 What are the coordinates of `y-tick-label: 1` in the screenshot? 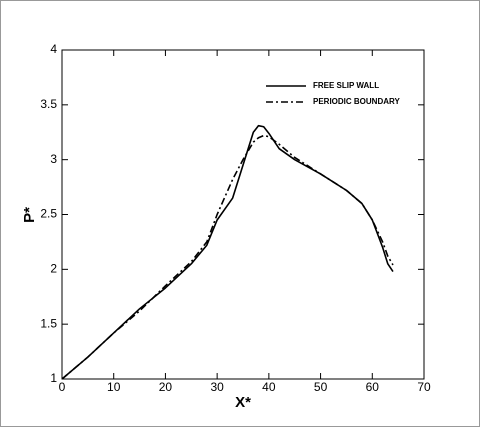 It's located at (53, 378).